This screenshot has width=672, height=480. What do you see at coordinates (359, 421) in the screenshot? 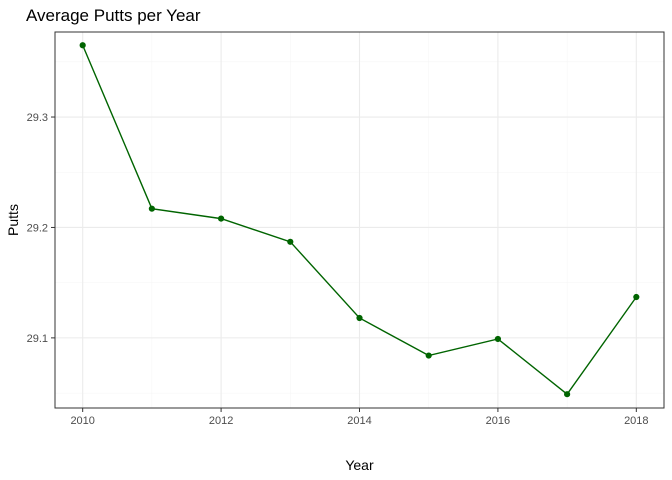
I see `x-tick-label: 2014` at bounding box center [359, 421].